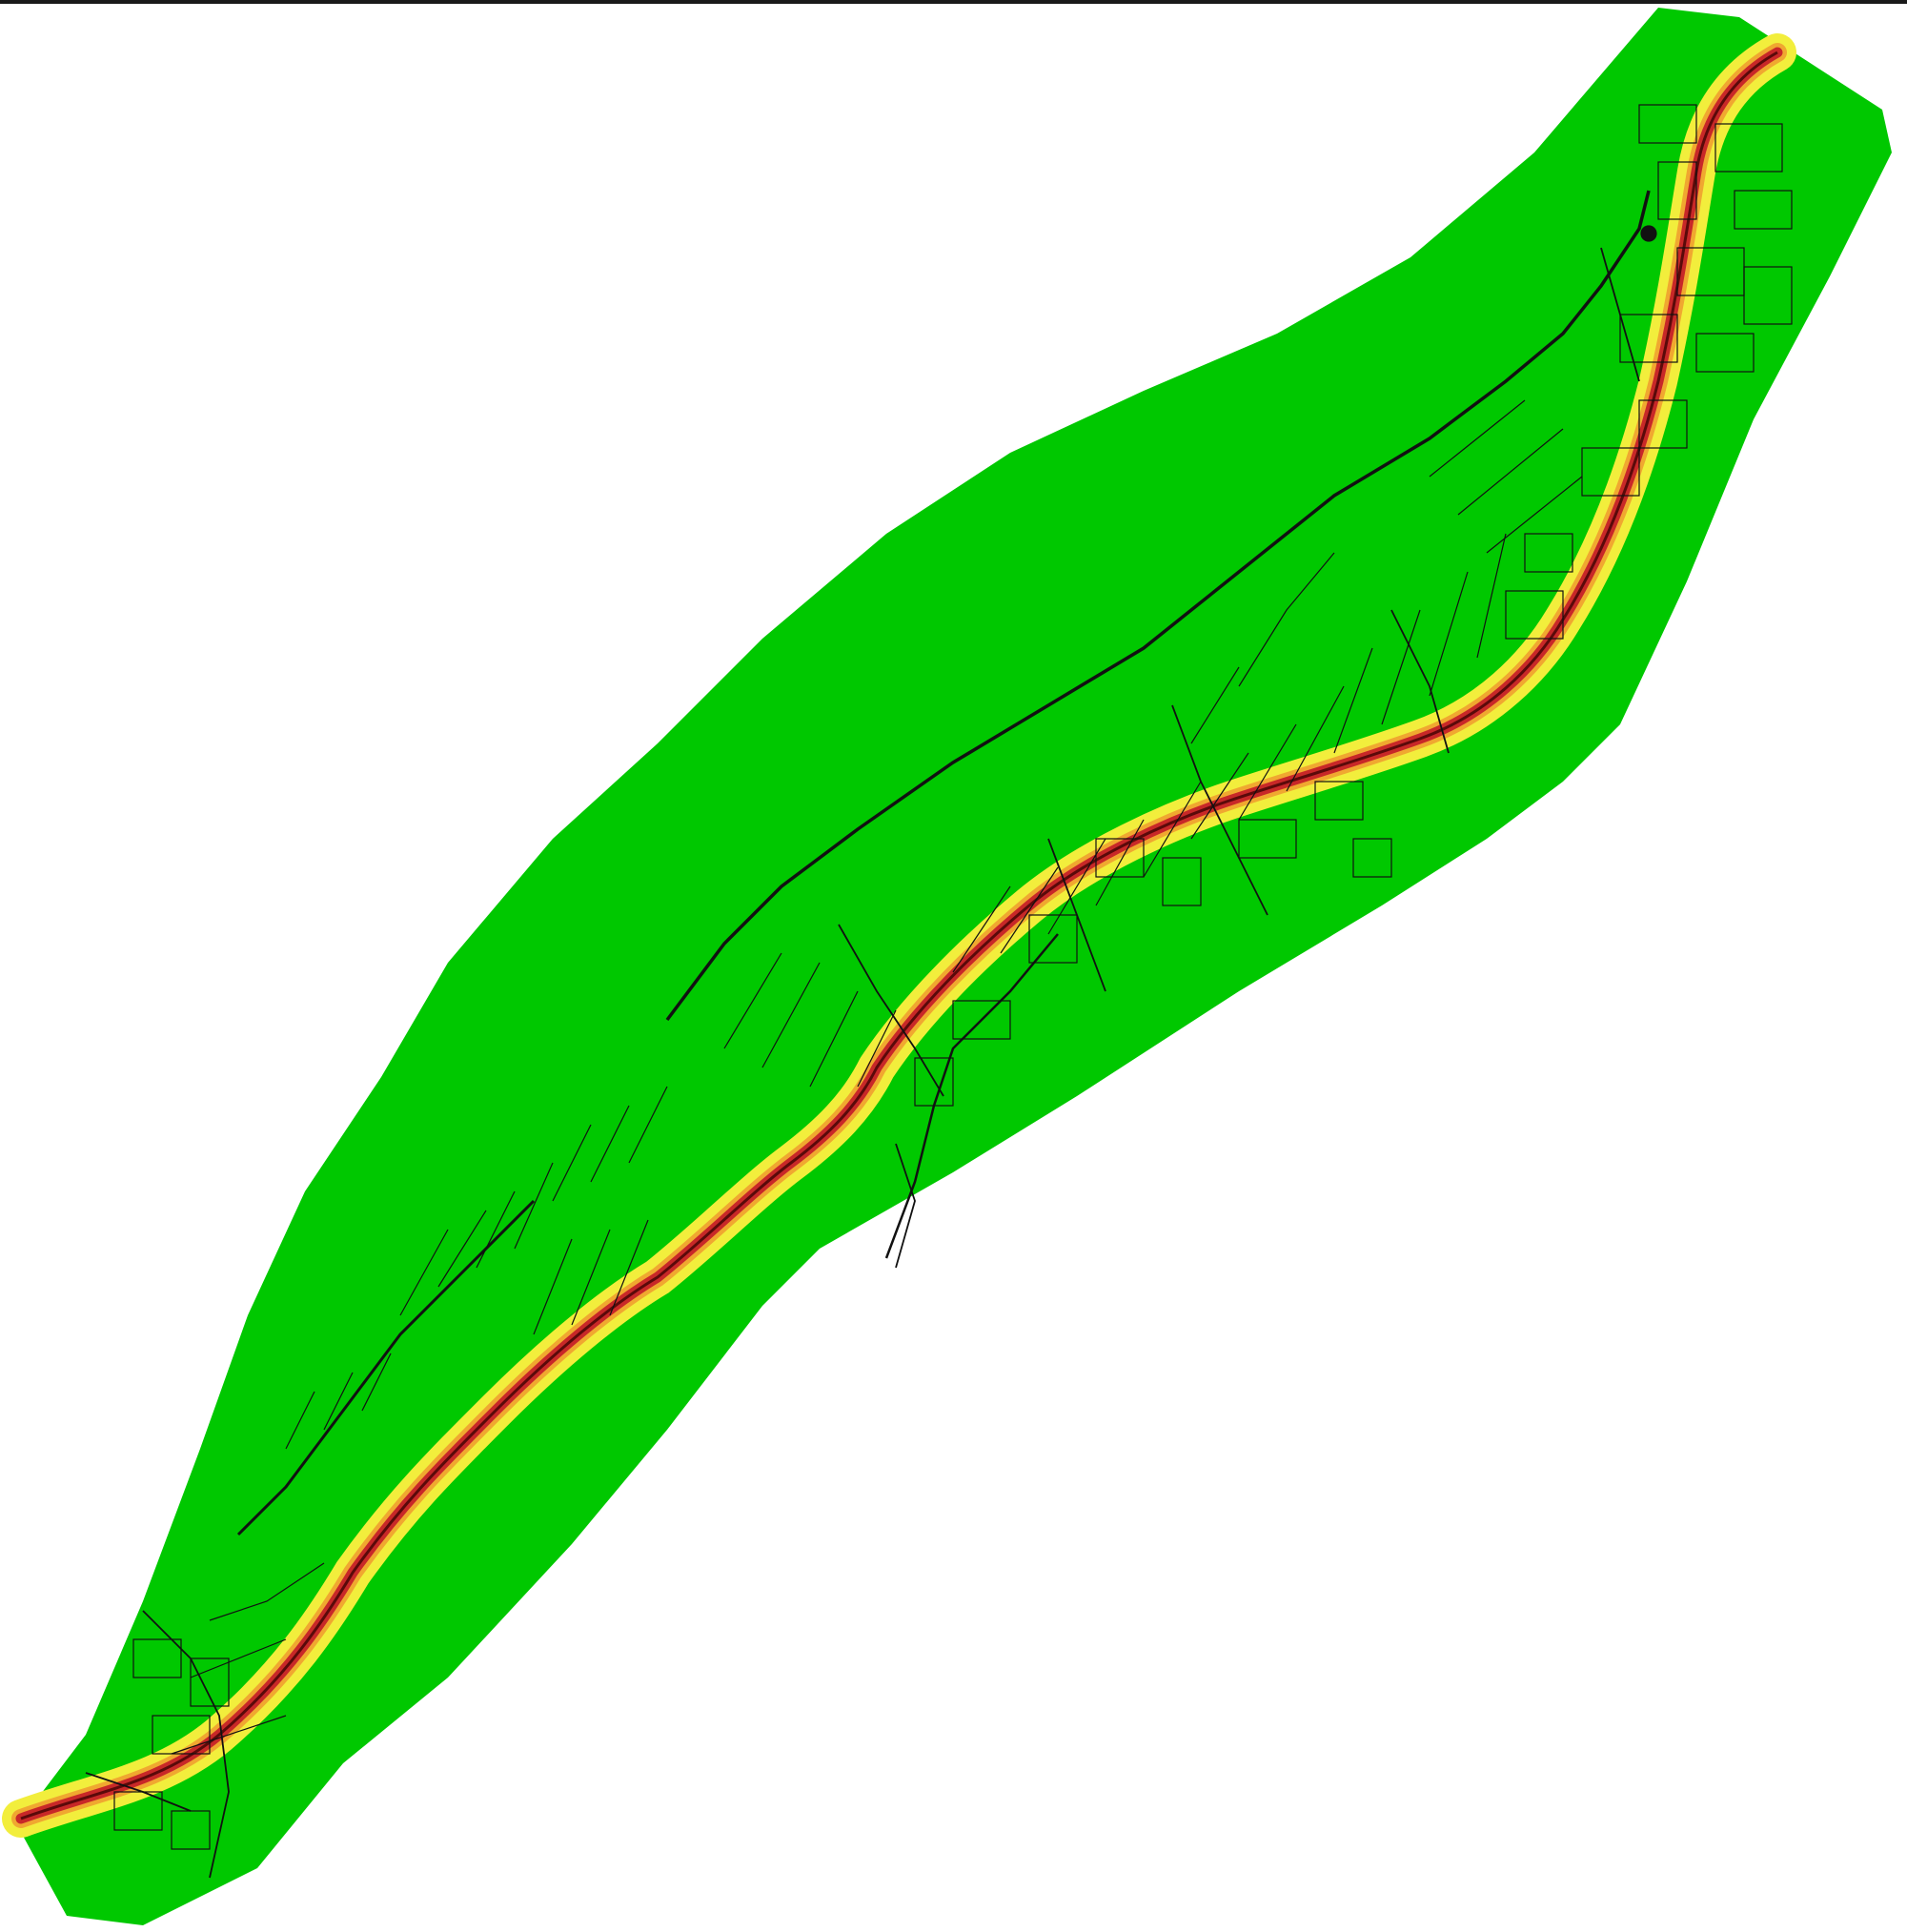 This screenshot has height=1932, width=1907. Describe the element at coordinates (953, 2) in the screenshot. I see `map-frame-border` at that location.